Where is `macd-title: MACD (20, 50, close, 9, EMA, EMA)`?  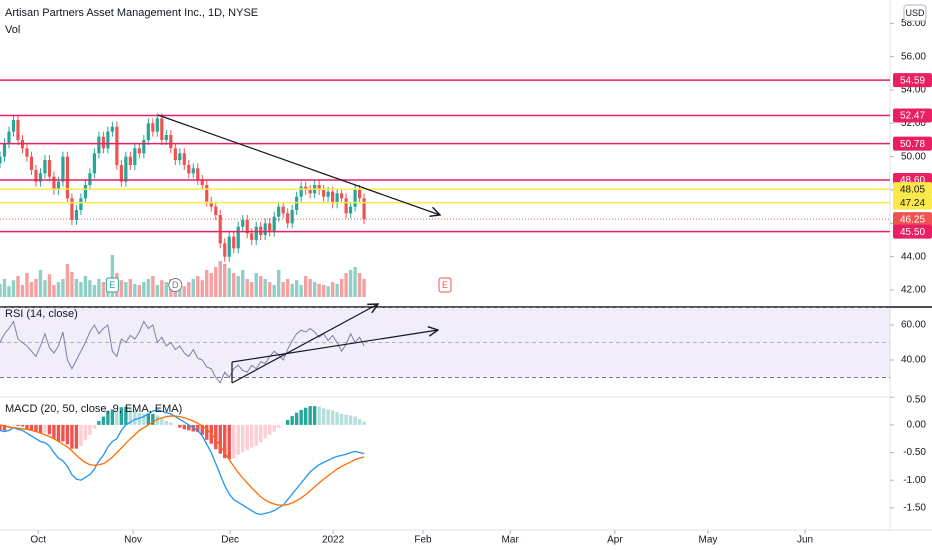
macd-title: MACD (20, 50, close, 9, EMA, EMA) is located at coordinates (93, 409).